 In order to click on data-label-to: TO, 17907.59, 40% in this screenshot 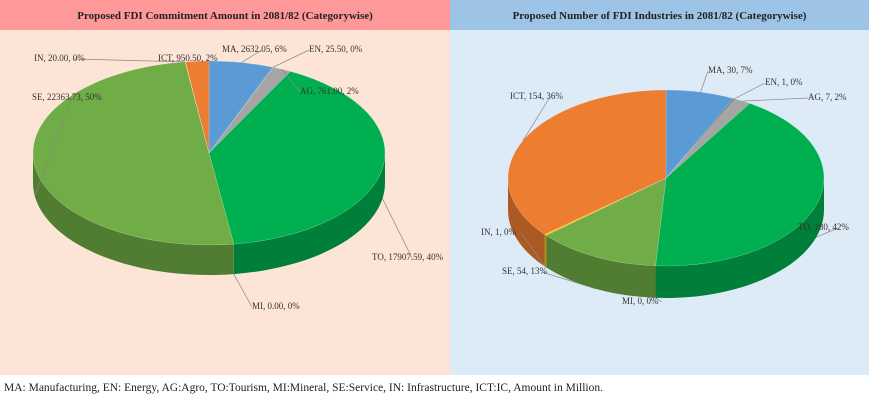, I will do `click(408, 257)`.